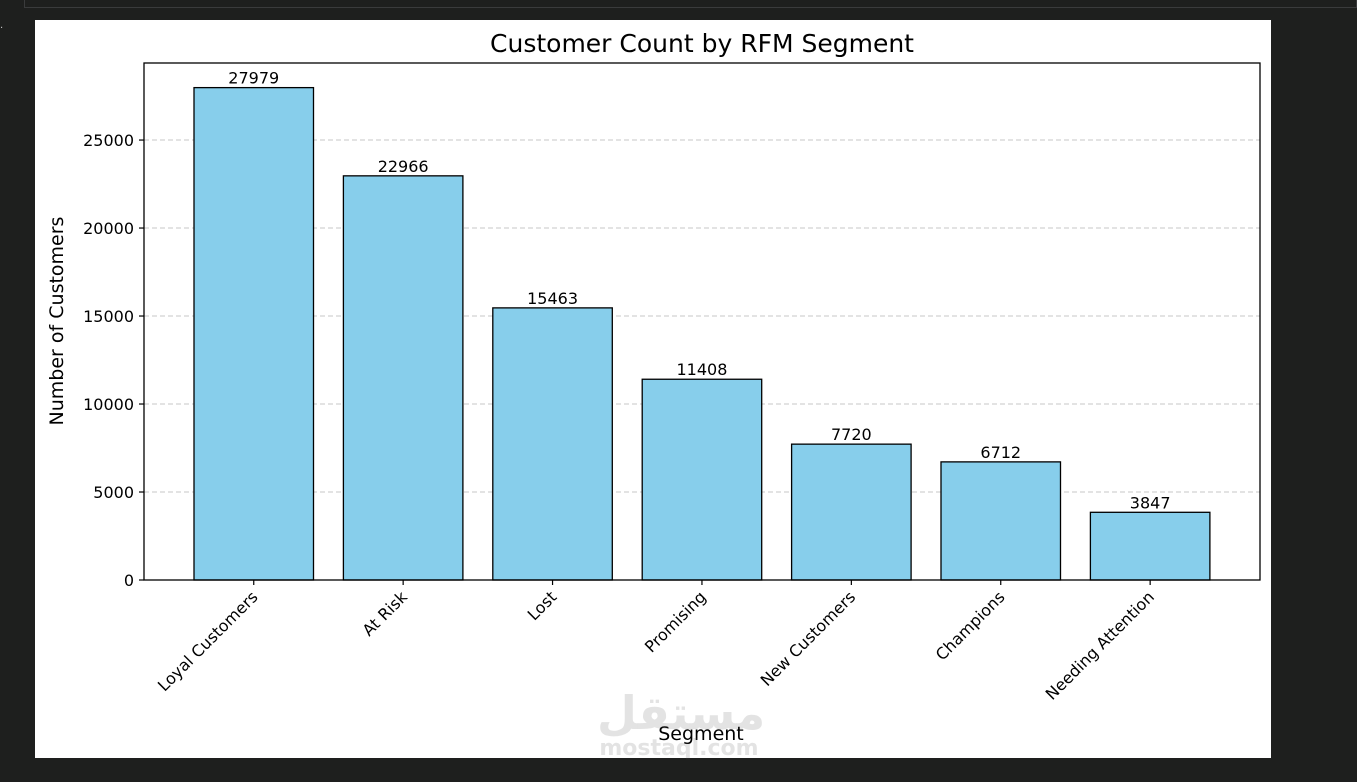 The image size is (1357, 782). What do you see at coordinates (108, 404) in the screenshot?
I see `y-tick-label: 10000` at bounding box center [108, 404].